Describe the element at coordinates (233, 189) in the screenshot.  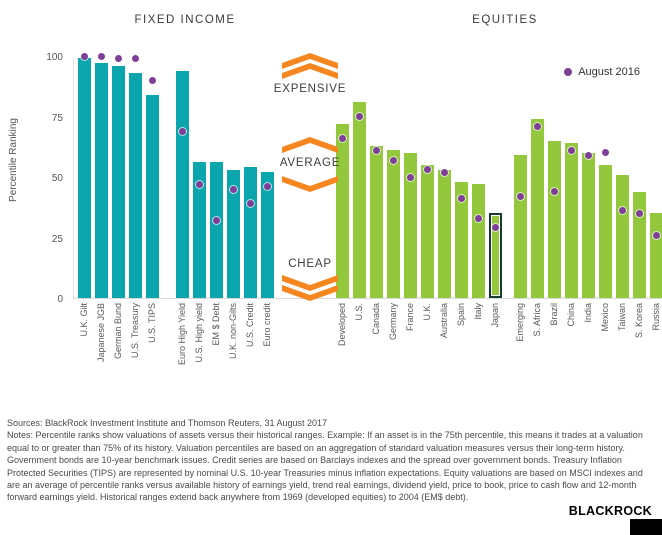
I see `august-2016-dot-u-k-non-gilts` at that location.